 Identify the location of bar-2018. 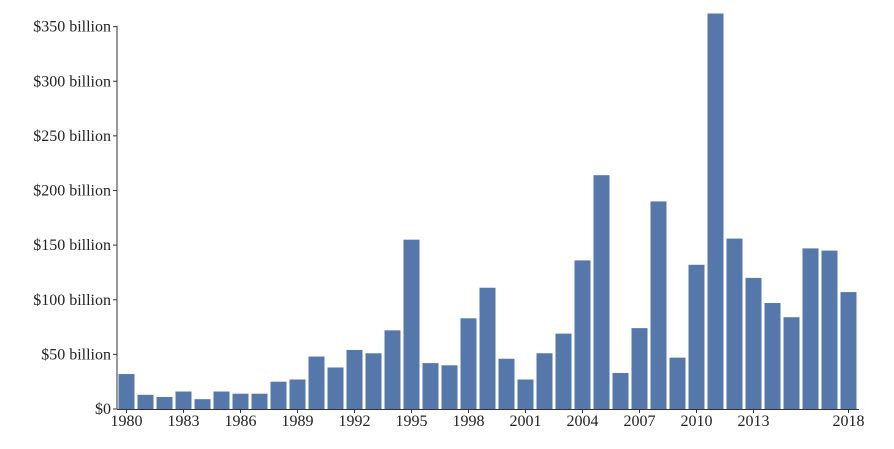
(848, 350).